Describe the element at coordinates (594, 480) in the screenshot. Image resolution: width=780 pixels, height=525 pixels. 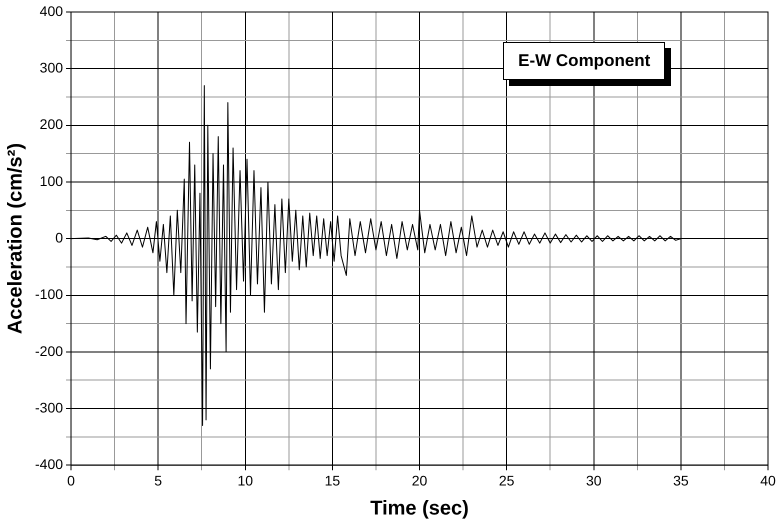
I see `x-tick-label: 30` at that location.